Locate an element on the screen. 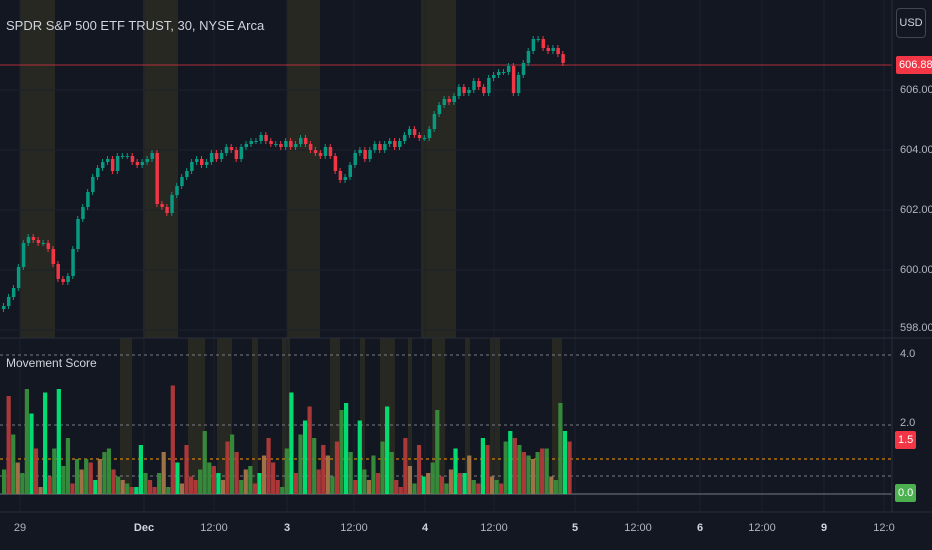  indicator-title: Movement Score is located at coordinates (51, 363).